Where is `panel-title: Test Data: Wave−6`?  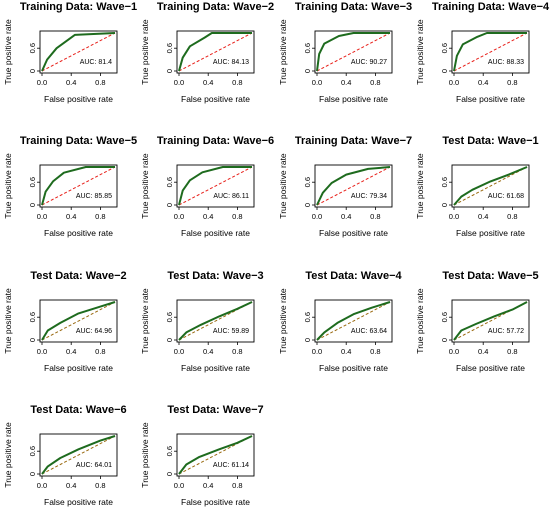 panel-title: Test Data: Wave−6 is located at coordinates (78, 410).